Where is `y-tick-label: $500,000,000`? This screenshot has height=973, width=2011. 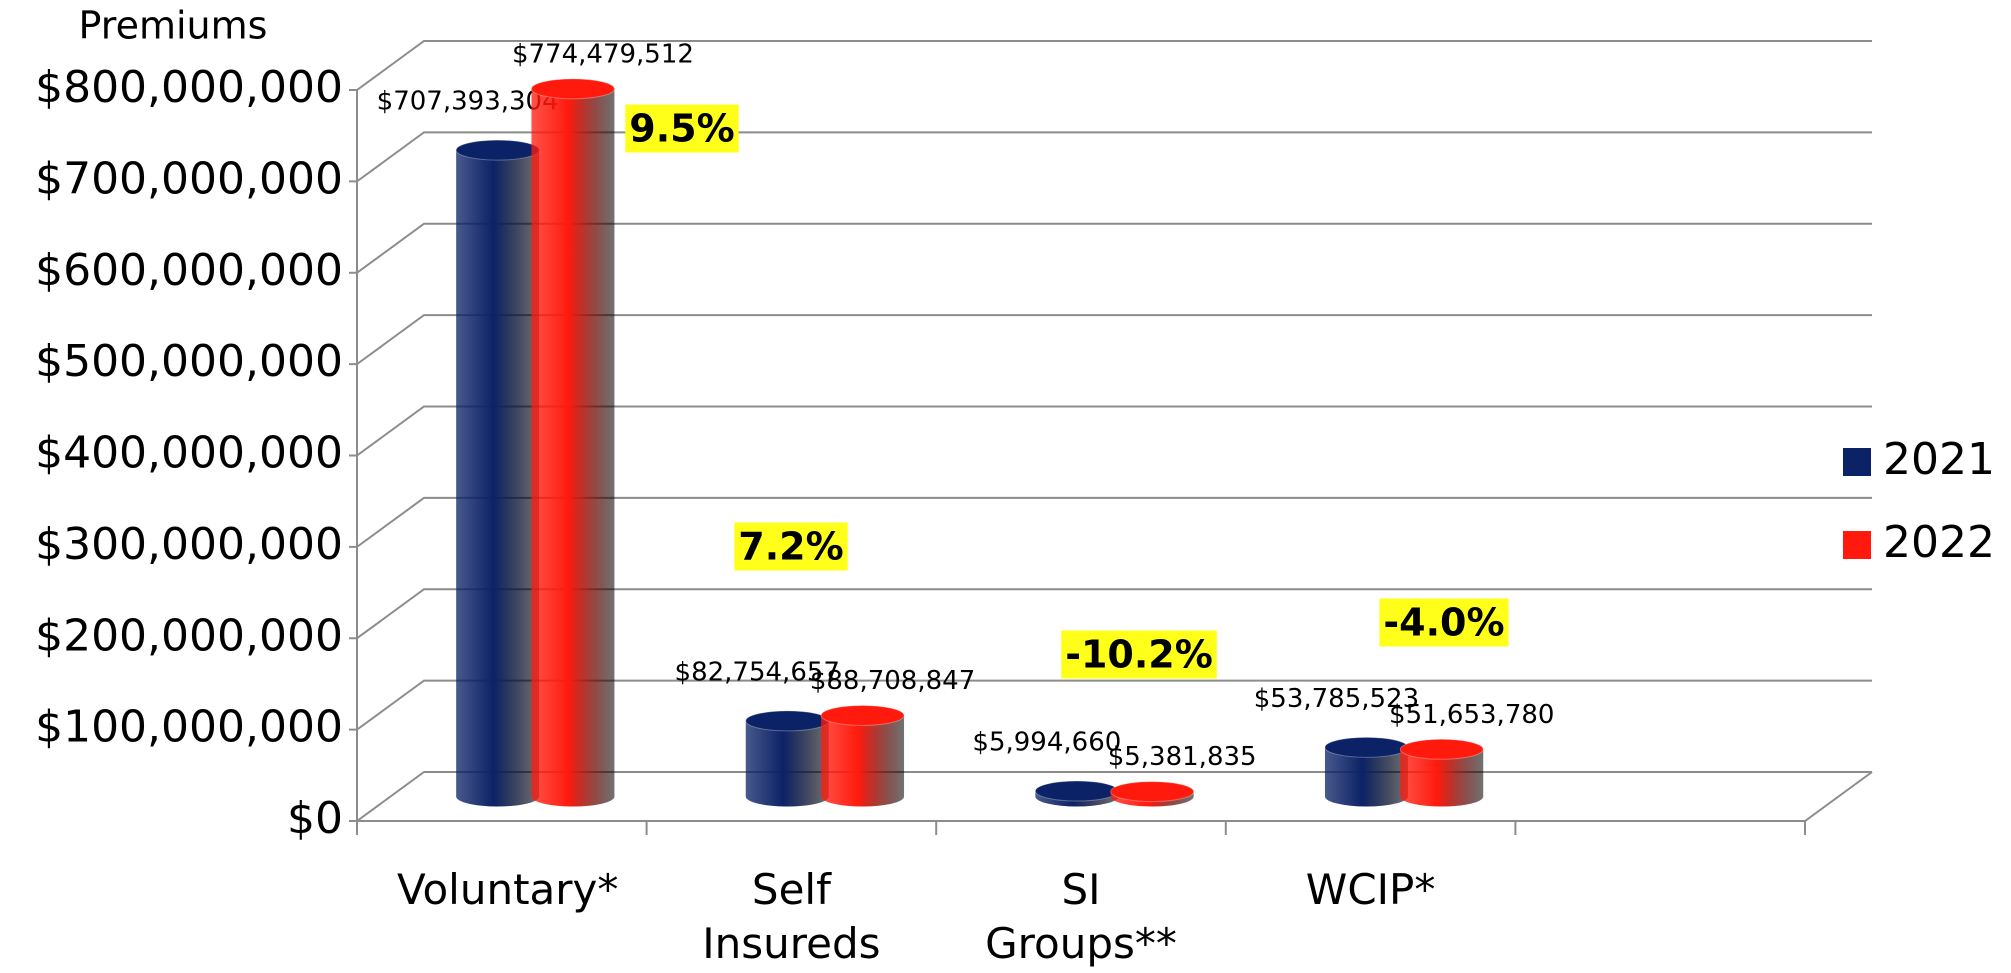
y-tick-label: $500,000,000 is located at coordinates (189, 361).